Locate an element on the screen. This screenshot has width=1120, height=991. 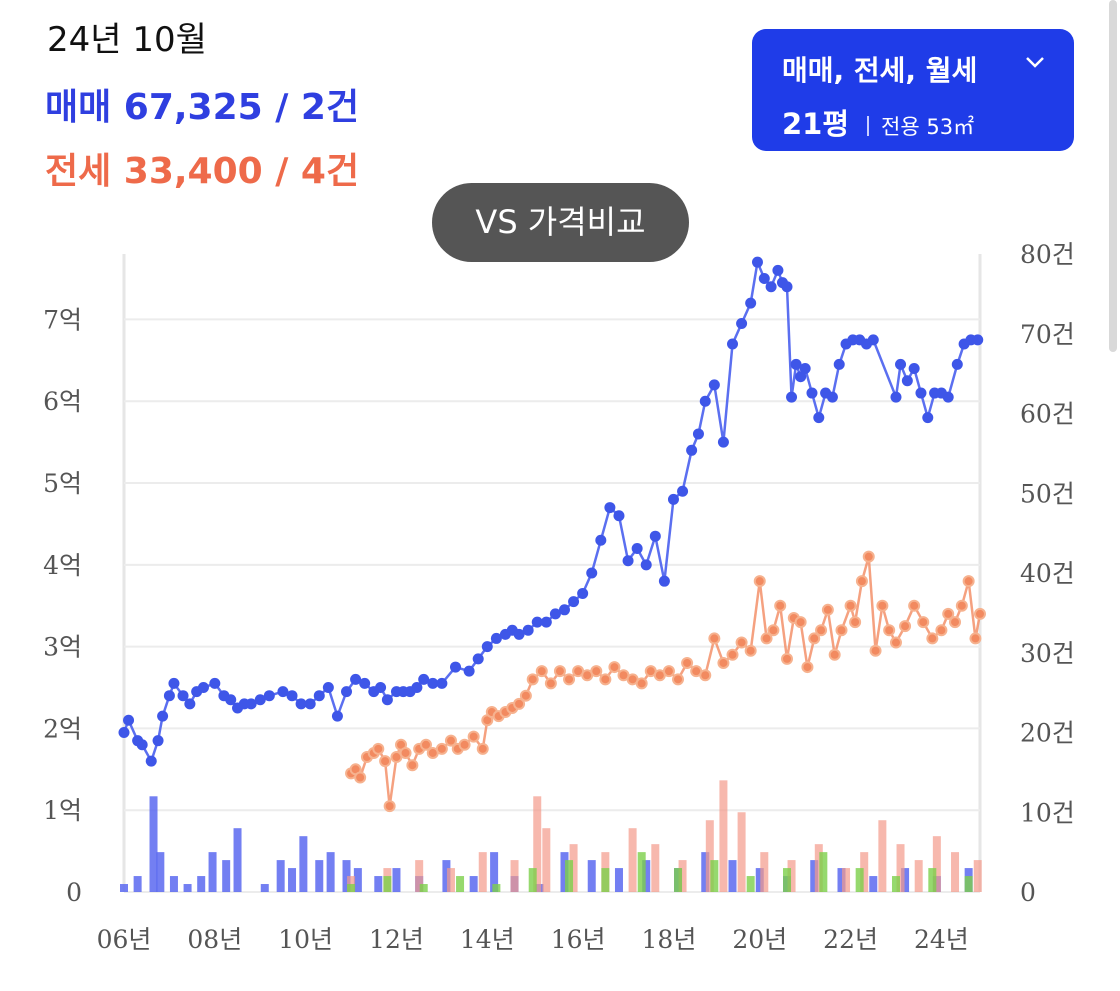
x-tick-label: 24년 is located at coordinates (941, 939).